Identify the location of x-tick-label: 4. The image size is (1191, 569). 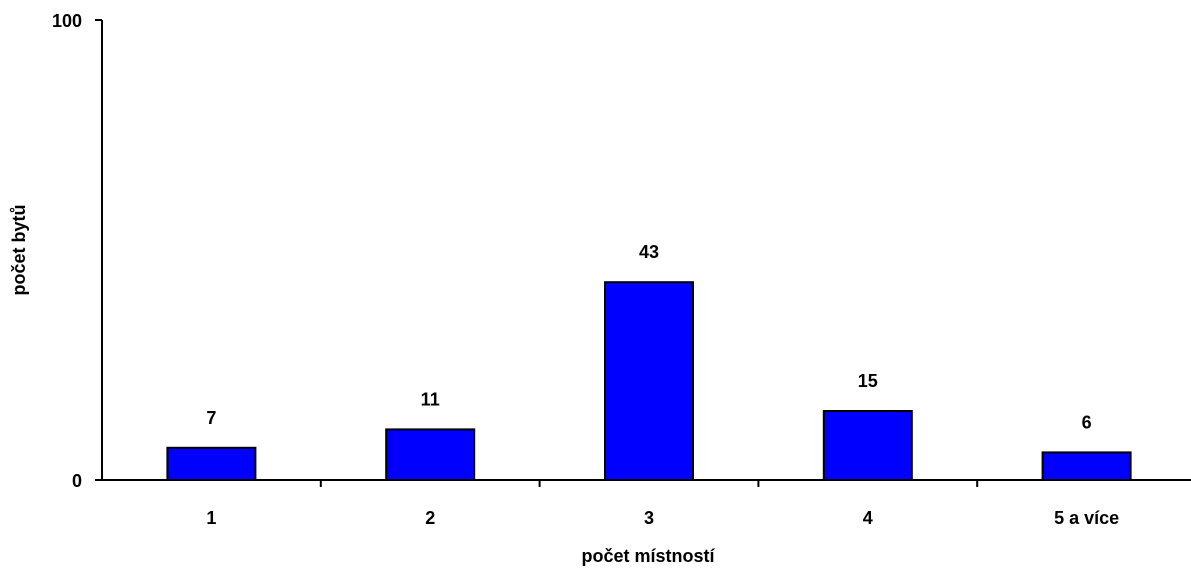
(868, 518).